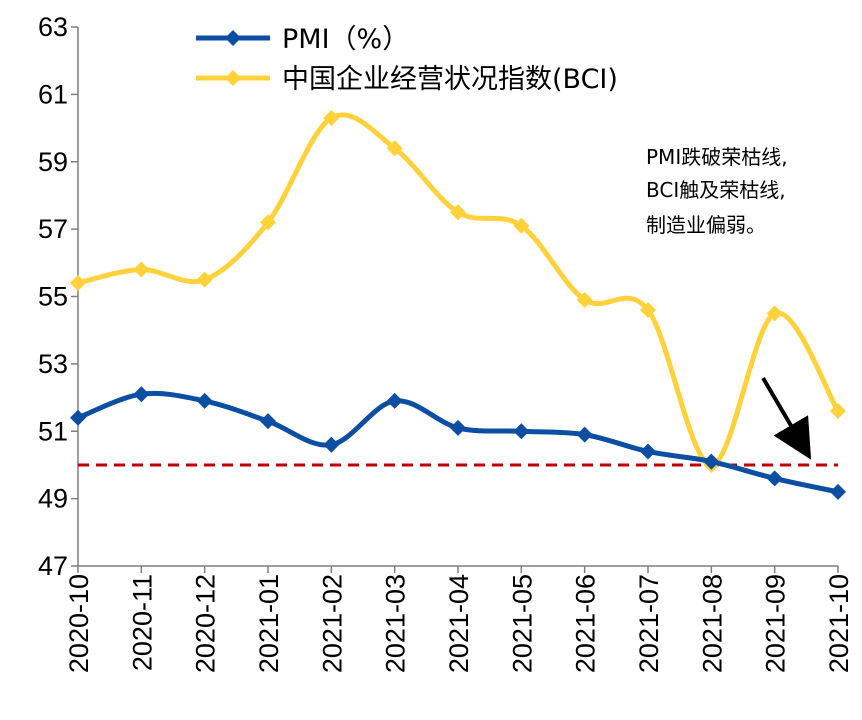 This screenshot has width=862, height=720. Describe the element at coordinates (53, 162) in the screenshot. I see `y-tick-label: 59` at that location.